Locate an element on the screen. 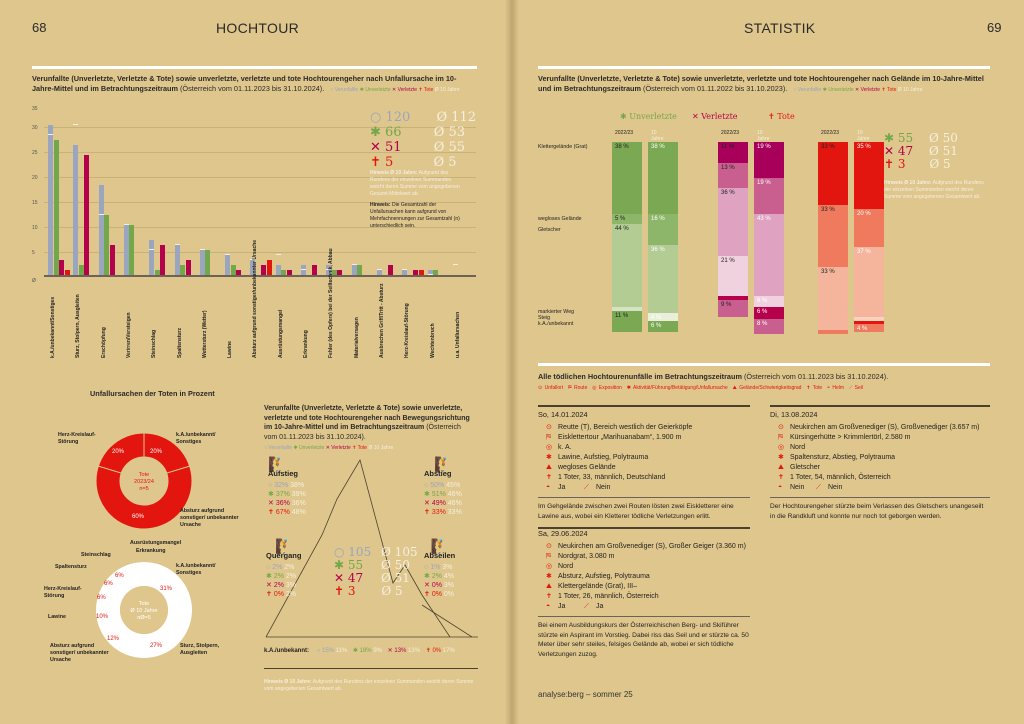  terrain-segment: 35 % is located at coordinates (869, 175).